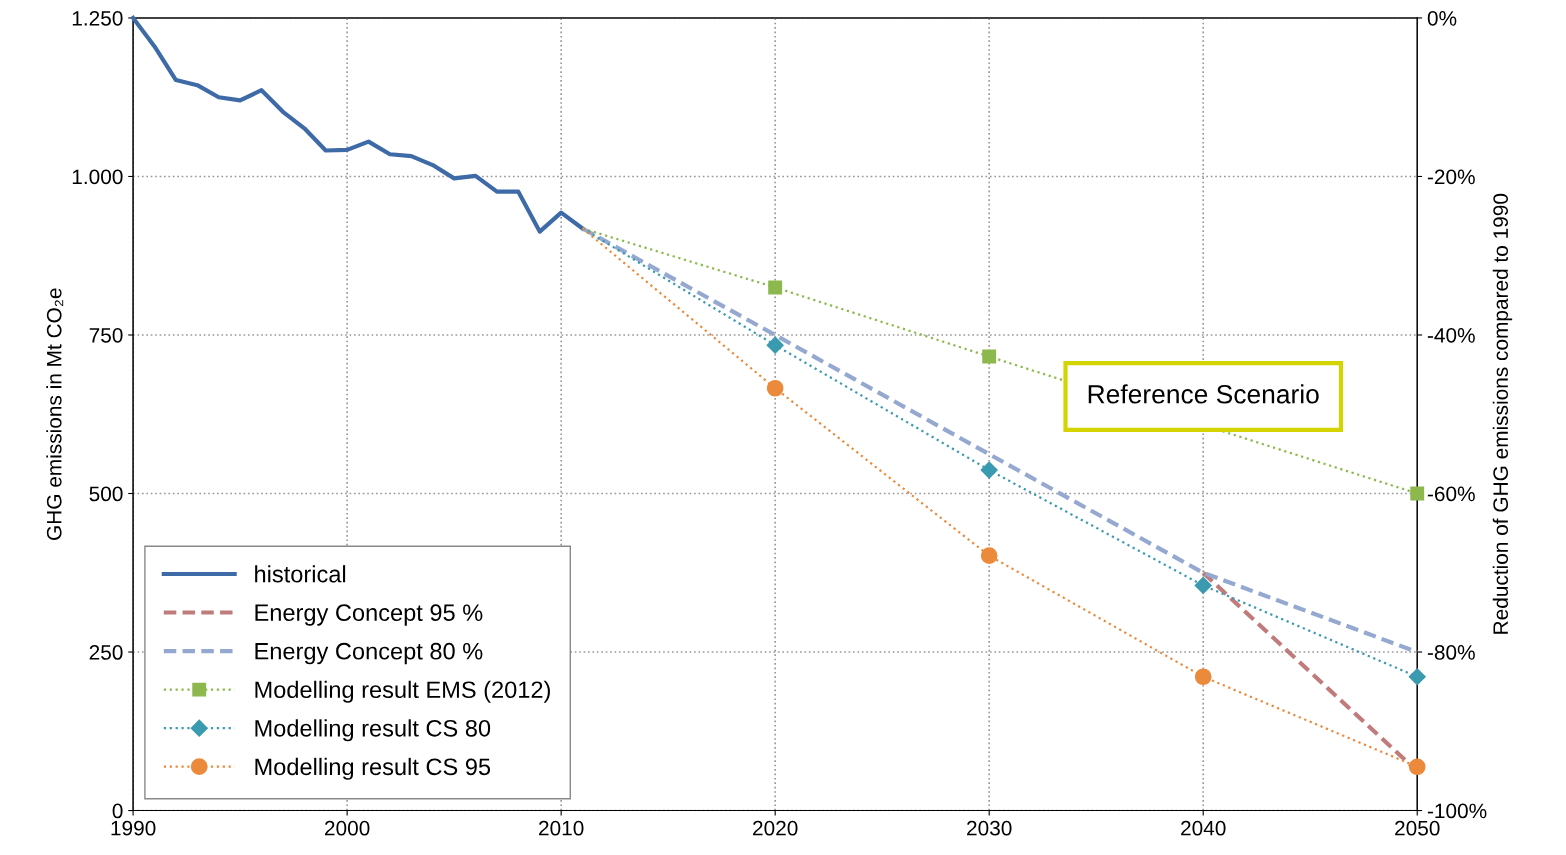 The image size is (1566, 855). What do you see at coordinates (106, 652) in the screenshot?
I see `y-tick-label: 250` at bounding box center [106, 652].